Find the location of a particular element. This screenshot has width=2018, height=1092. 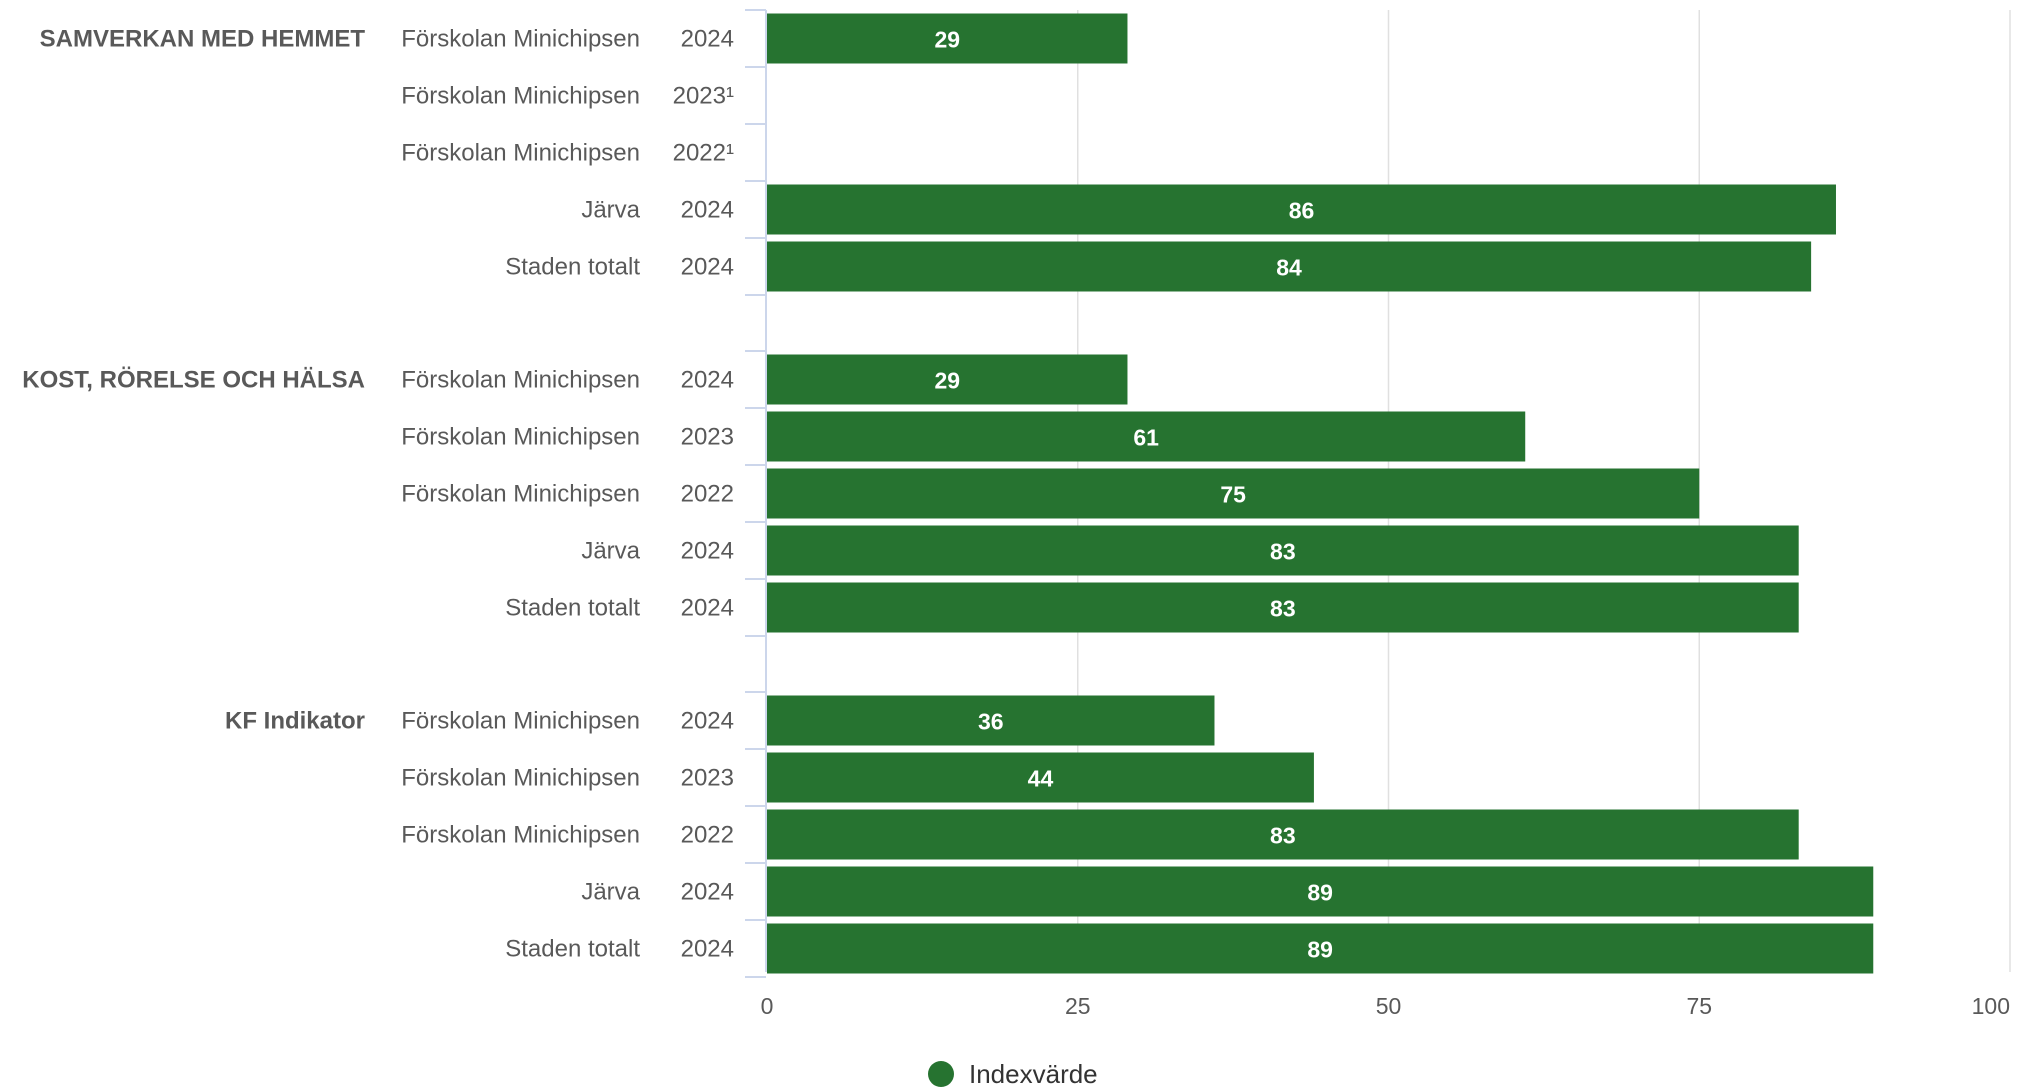

legend-label: Indexvärde is located at coordinates (1033, 1073).